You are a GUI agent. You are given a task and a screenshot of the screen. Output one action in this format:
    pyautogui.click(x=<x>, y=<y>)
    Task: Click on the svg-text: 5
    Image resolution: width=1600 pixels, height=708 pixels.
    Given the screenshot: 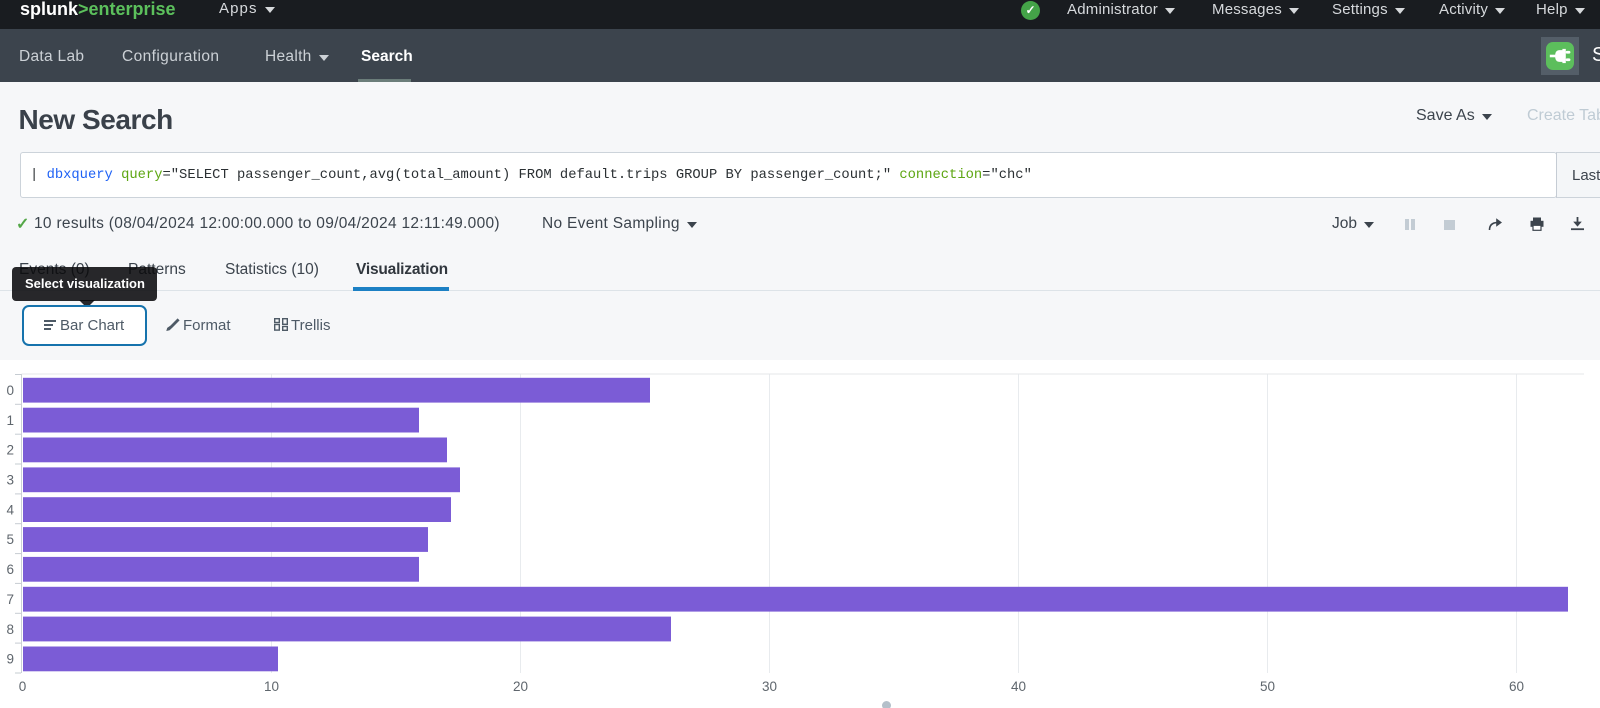 What is the action you would take?
    pyautogui.click(x=10, y=539)
    